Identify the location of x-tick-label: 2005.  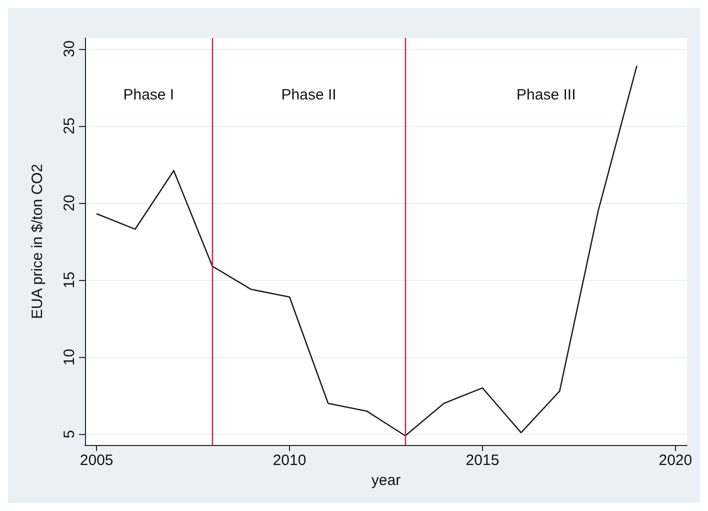
(97, 460).